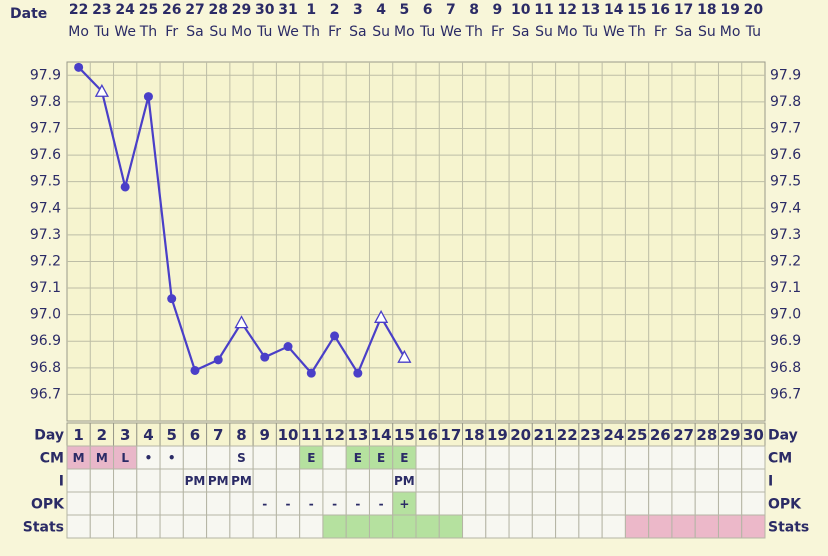  I want to click on day-number: 23, so click(590, 435).